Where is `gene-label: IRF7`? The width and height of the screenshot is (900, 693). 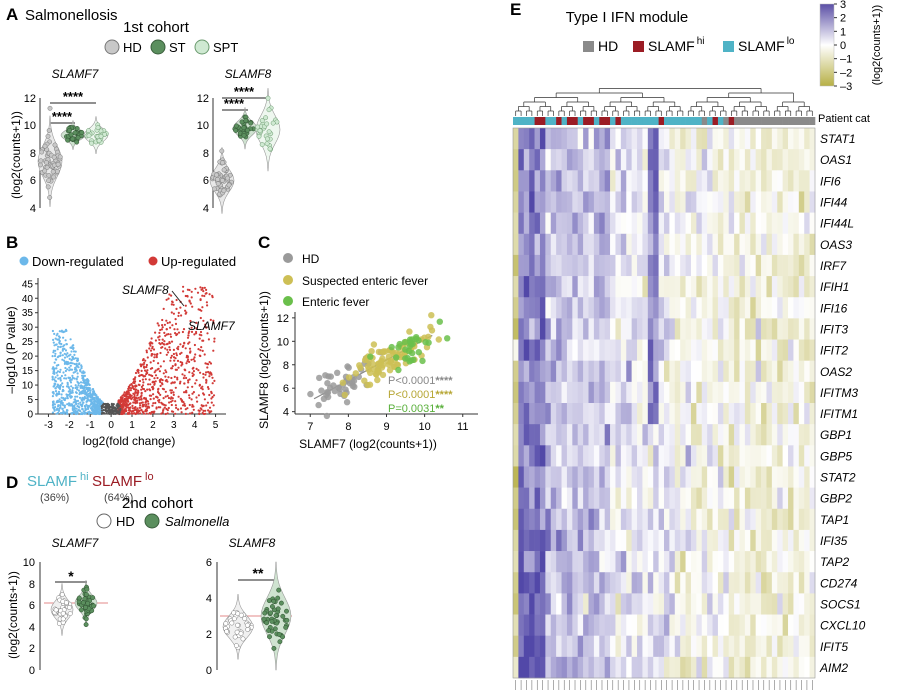 gene-label: IRF7 is located at coordinates (833, 266).